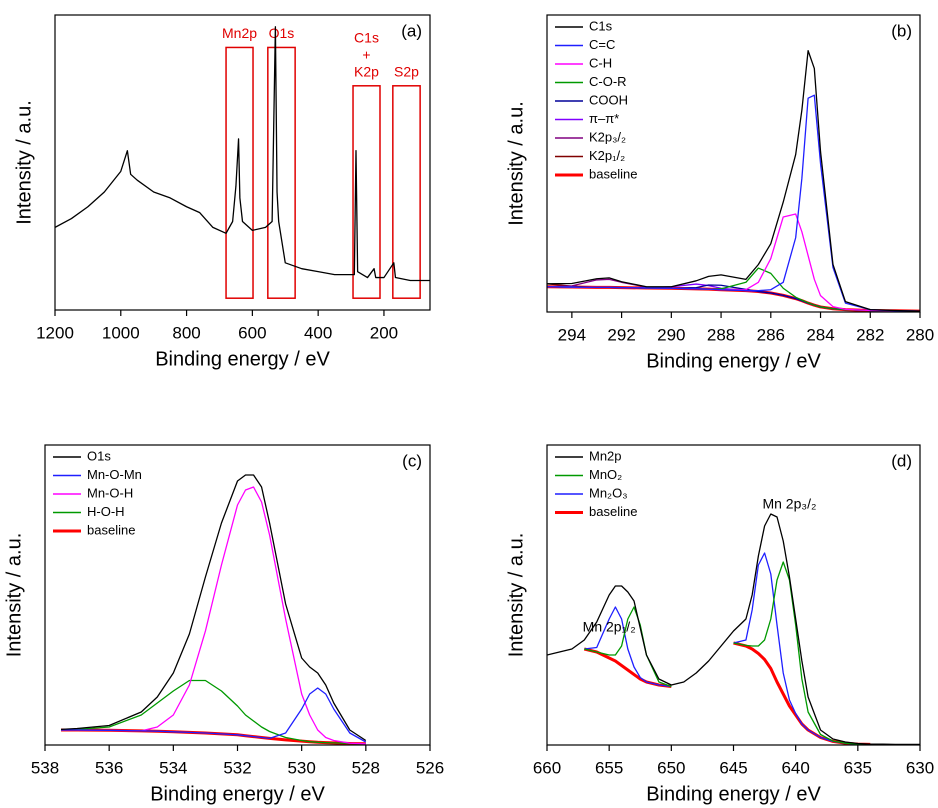  What do you see at coordinates (547, 767) in the screenshot?
I see `x-tick-label: 660` at bounding box center [547, 767].